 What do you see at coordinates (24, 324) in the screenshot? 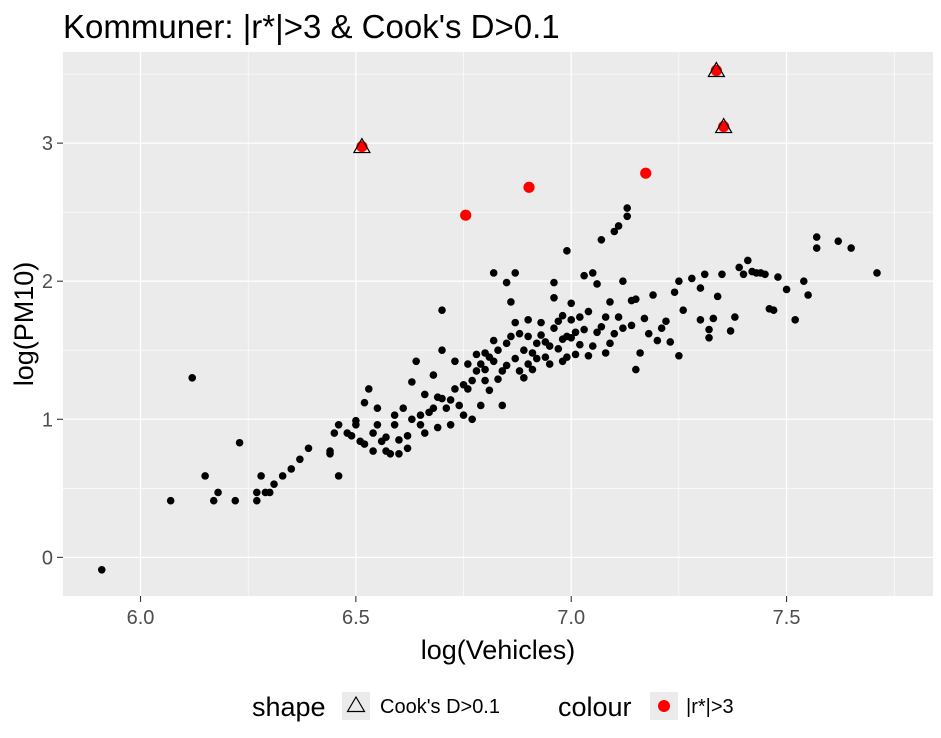
I see `y-axis-title: log(PM10)` at bounding box center [24, 324].